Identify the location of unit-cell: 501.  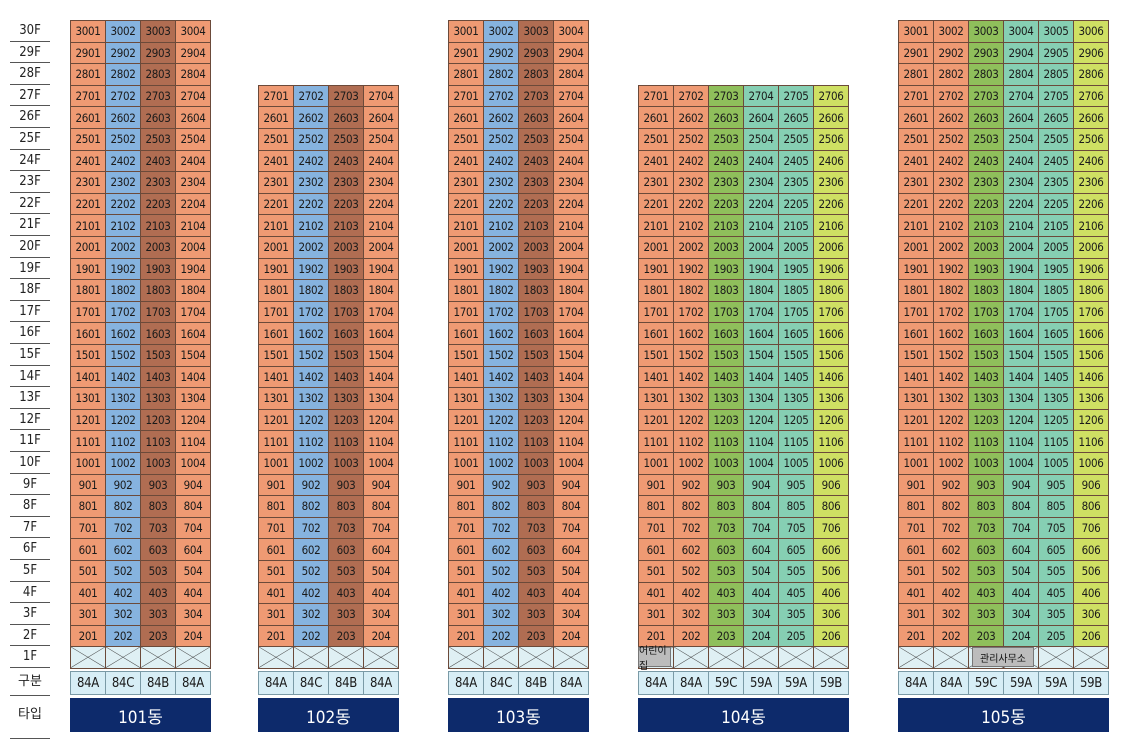
(88, 571).